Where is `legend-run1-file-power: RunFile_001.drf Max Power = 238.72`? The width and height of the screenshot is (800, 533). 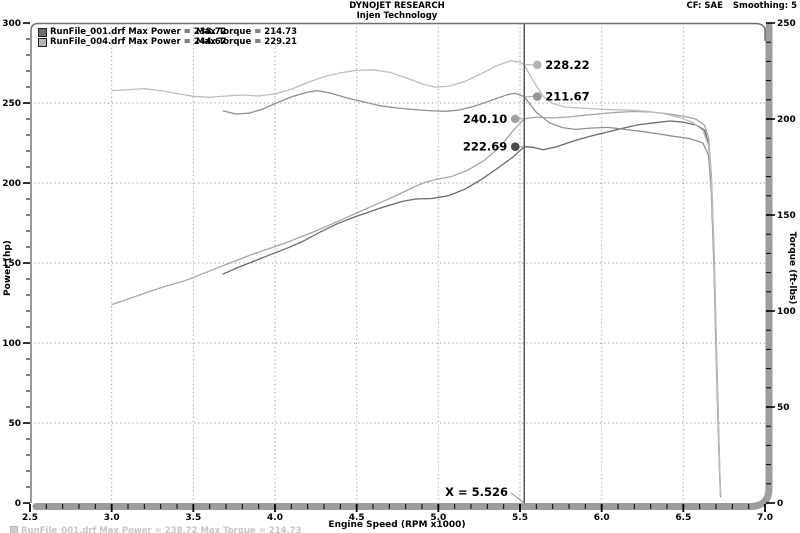
legend-run1-file-power: RunFile_001.drf Max Power = 238.72 is located at coordinates (138, 32).